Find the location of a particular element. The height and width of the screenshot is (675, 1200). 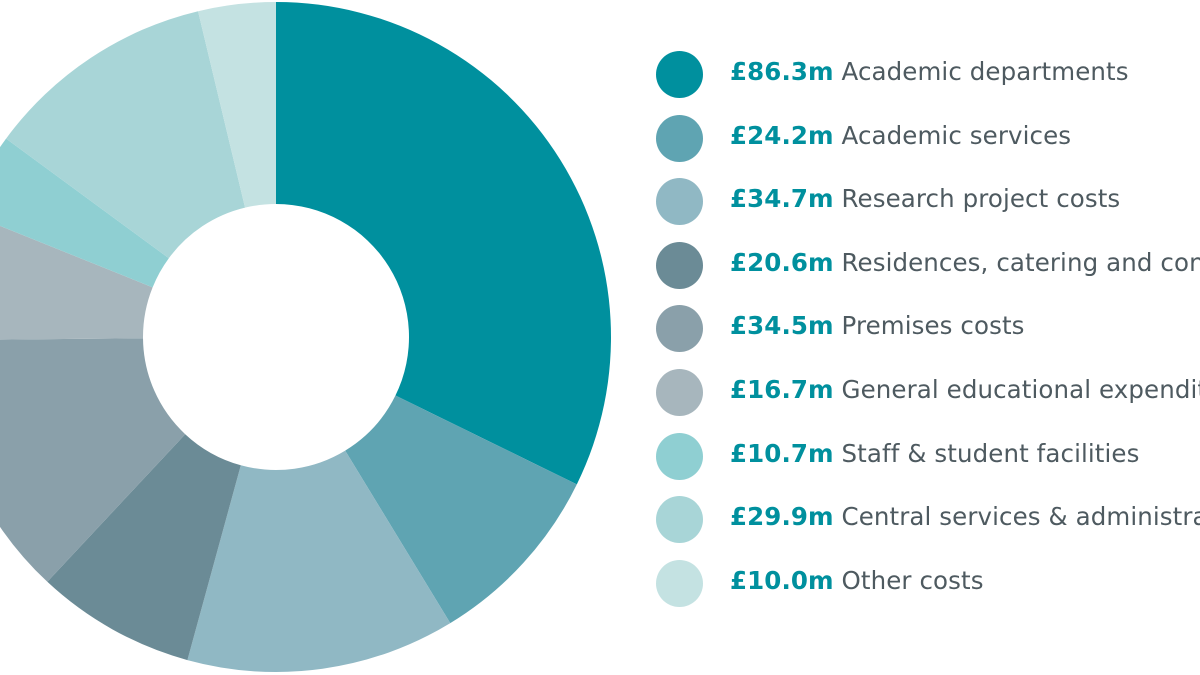

legend-label: £29.9m Central services & administration is located at coordinates (965, 517).